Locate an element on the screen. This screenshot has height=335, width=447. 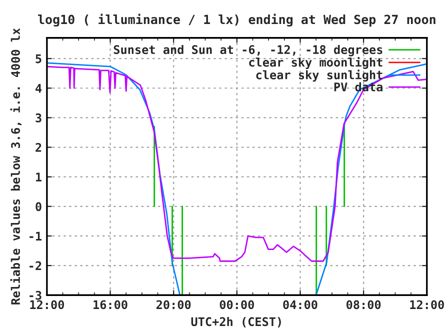
x-tick-label: 16:00 is located at coordinates (111, 305).